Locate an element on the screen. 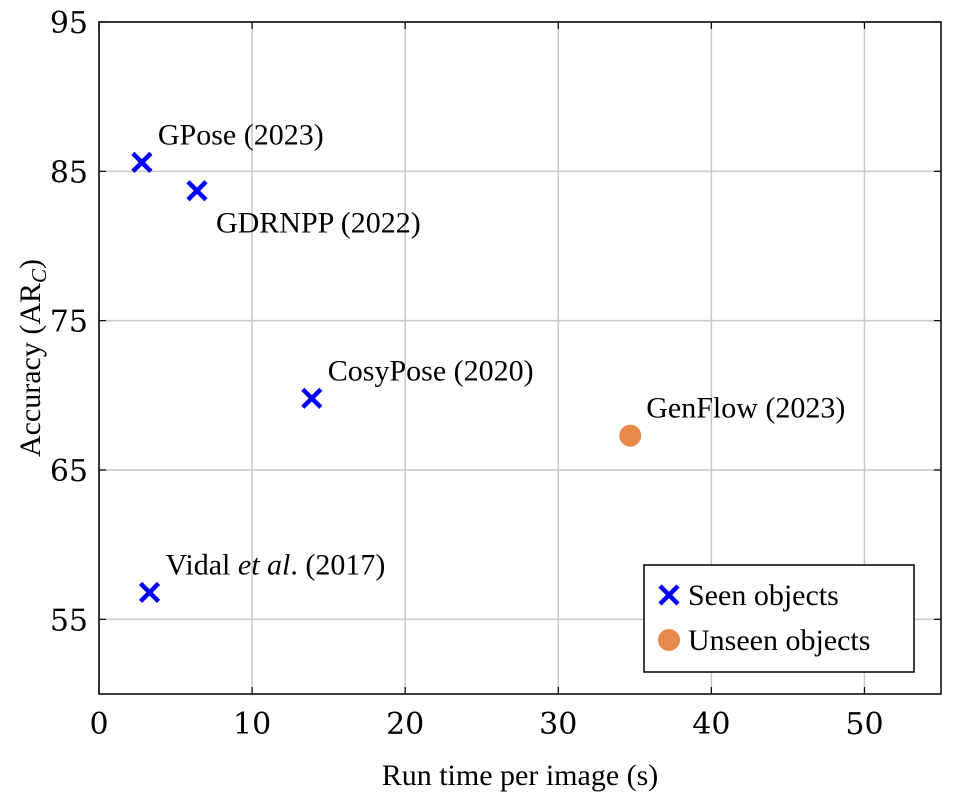 This screenshot has height=810, width=956. legend-label: Seen objects is located at coordinates (763, 595).